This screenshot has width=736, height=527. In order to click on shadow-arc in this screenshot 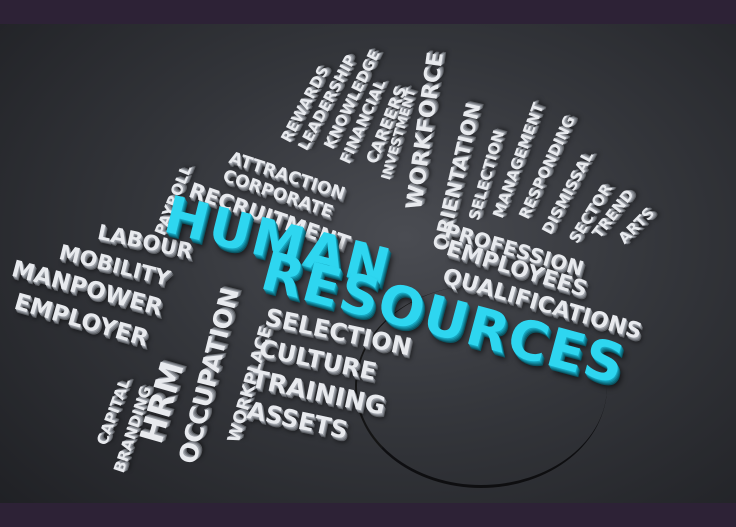, I will do `click(481, 386)`.